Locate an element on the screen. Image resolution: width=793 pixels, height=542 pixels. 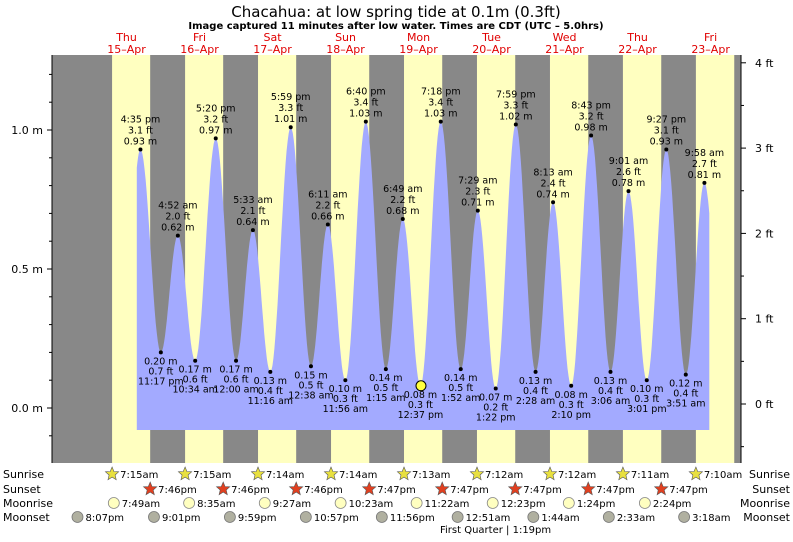
moonset-time: 1:44am is located at coordinates (560, 518).